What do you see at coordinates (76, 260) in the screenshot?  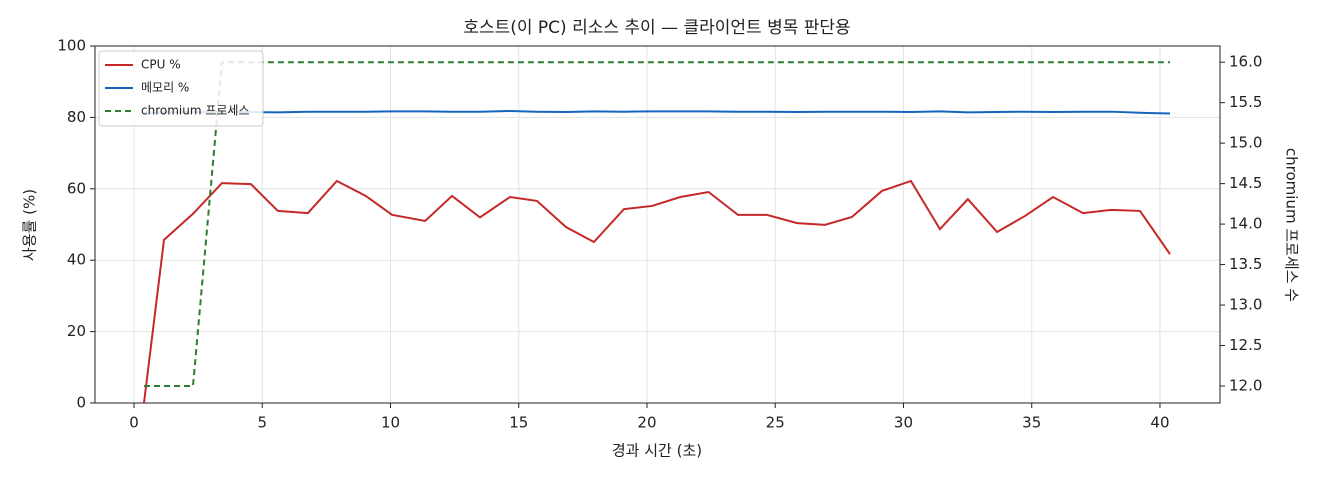 I see `y-tick-label: 40` at bounding box center [76, 260].